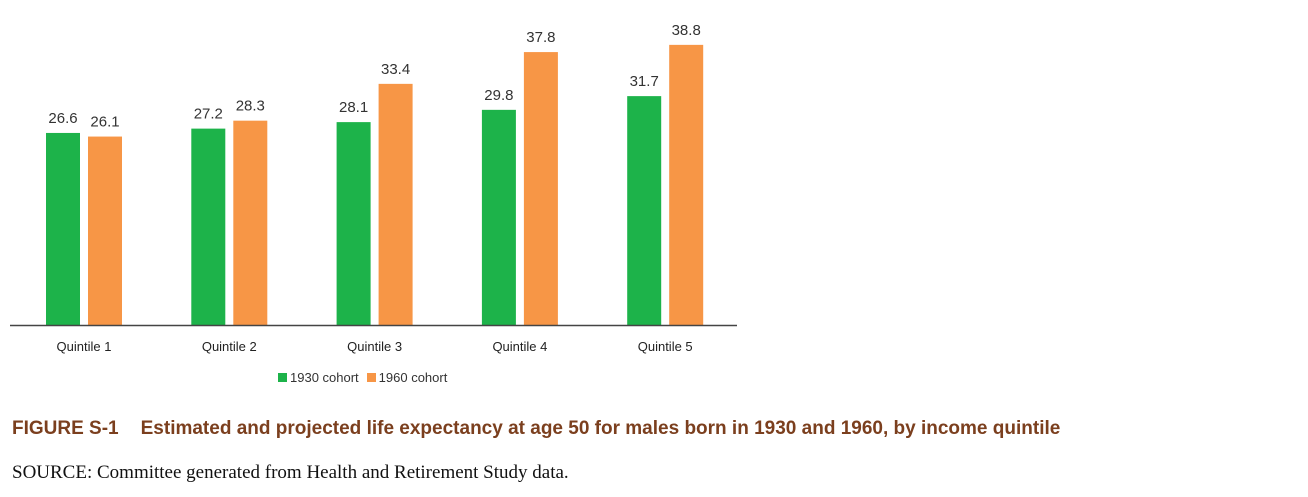  Describe the element at coordinates (84, 346) in the screenshot. I see `x-tick-label: Quintile 1` at that location.